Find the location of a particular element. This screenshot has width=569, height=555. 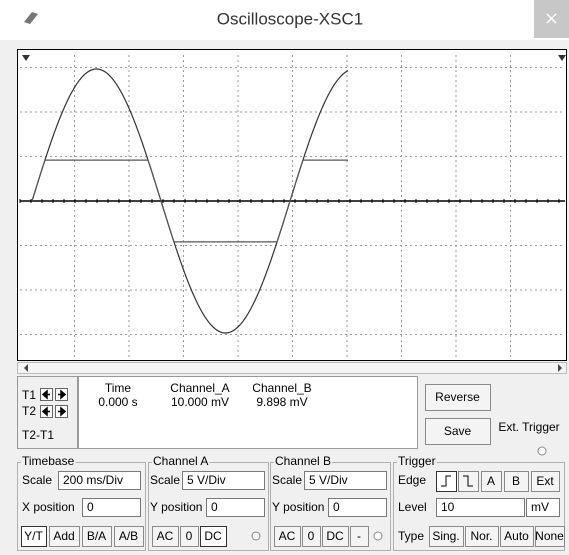

timebase-group is located at coordinates (81, 506).